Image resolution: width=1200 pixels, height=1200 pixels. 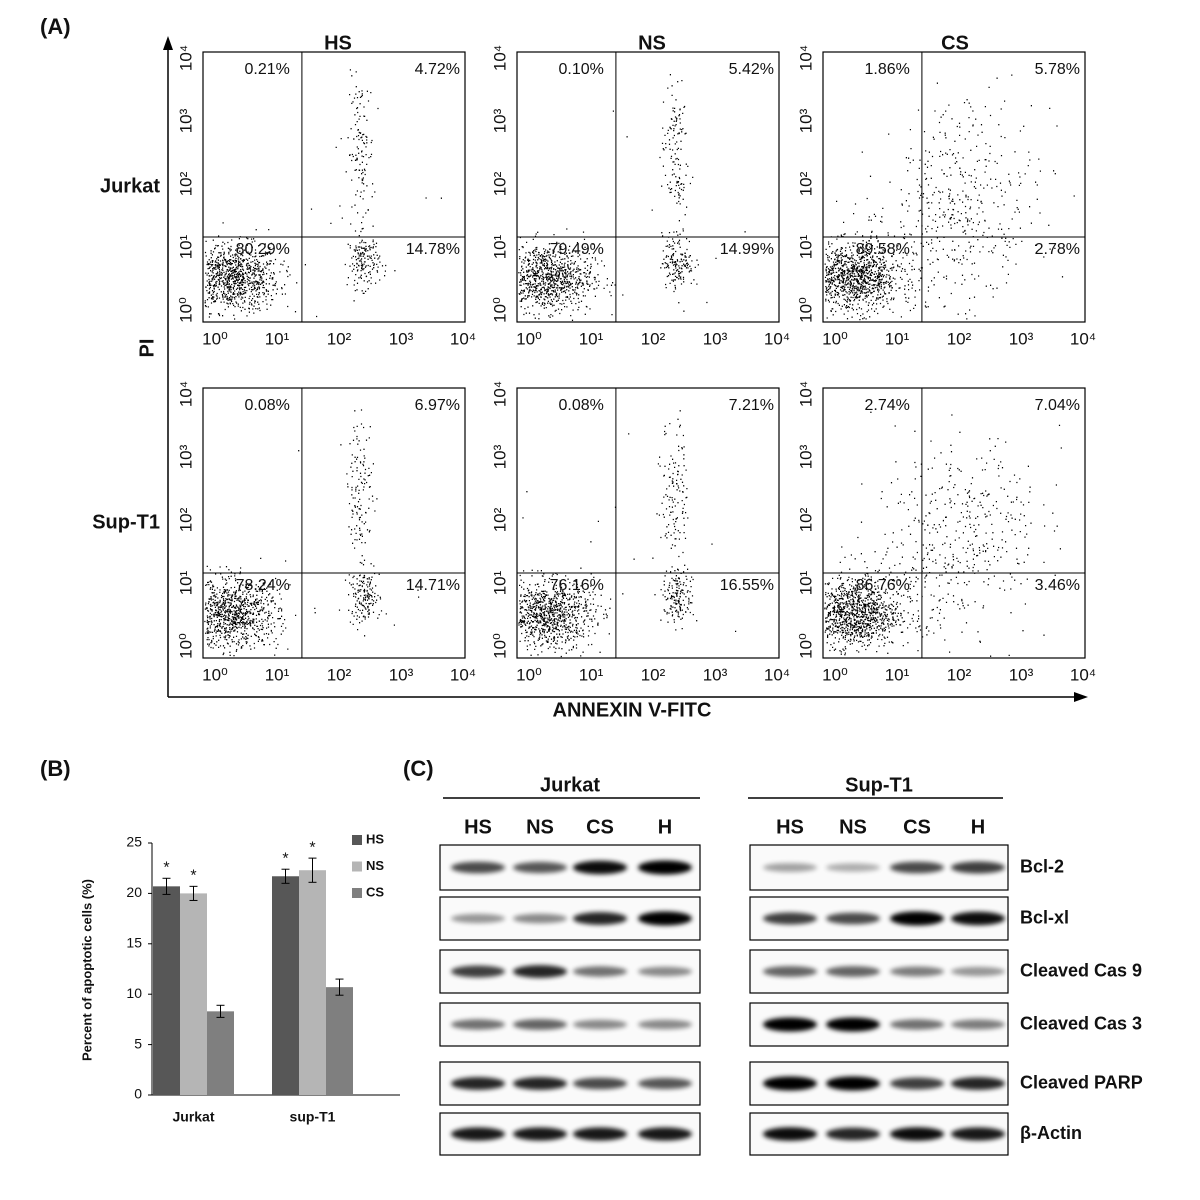 I want to click on protein-label: Bcl-2, so click(x=1042, y=866).